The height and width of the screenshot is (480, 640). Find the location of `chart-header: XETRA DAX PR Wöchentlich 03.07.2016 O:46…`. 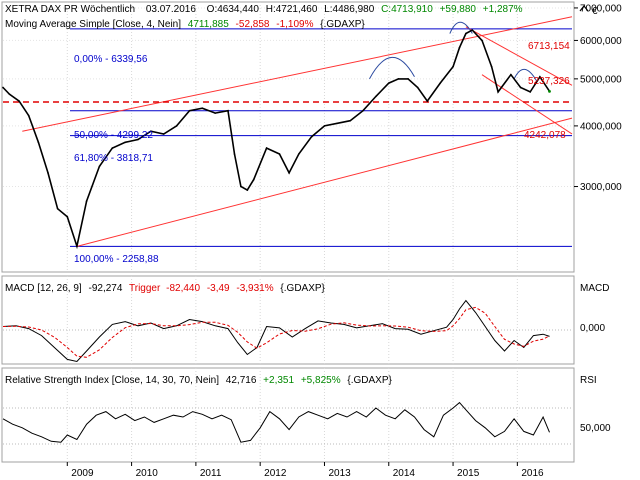

chart-header: XETRA DAX PR Wöchentlich 03.07.2016 O:46… is located at coordinates (264, 9).